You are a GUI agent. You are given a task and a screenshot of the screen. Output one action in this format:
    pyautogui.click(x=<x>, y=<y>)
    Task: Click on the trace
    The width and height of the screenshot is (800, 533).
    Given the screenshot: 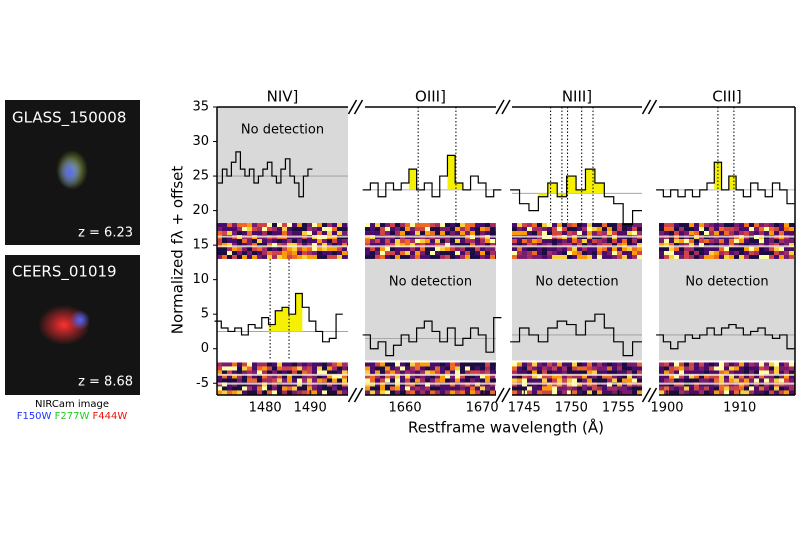 What is the action you would take?
    pyautogui.click(x=577, y=246)
    